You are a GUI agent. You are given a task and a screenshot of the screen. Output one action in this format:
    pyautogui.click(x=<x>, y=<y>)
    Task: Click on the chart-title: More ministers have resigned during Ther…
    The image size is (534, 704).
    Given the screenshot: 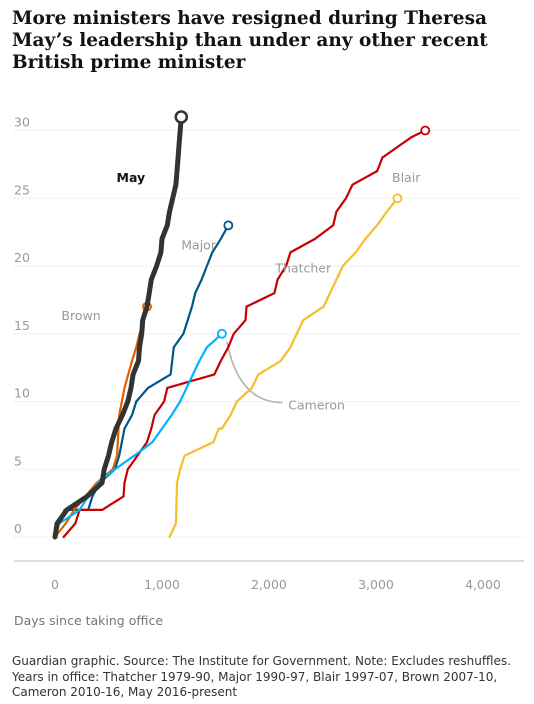 What is the action you would take?
    pyautogui.click(x=250, y=40)
    